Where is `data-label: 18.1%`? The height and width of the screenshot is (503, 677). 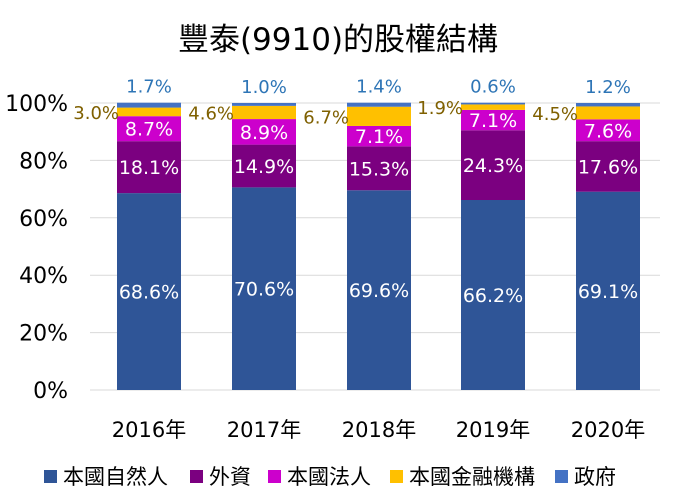 data-label: 18.1% is located at coordinates (149, 168).